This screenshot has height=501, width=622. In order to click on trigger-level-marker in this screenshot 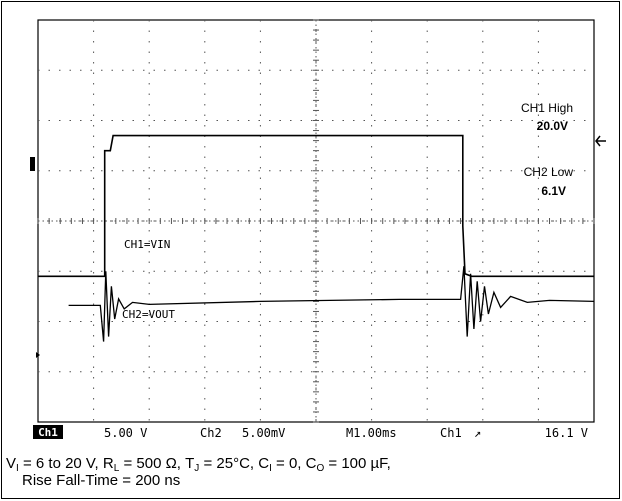, I will do `click(600, 141)`.